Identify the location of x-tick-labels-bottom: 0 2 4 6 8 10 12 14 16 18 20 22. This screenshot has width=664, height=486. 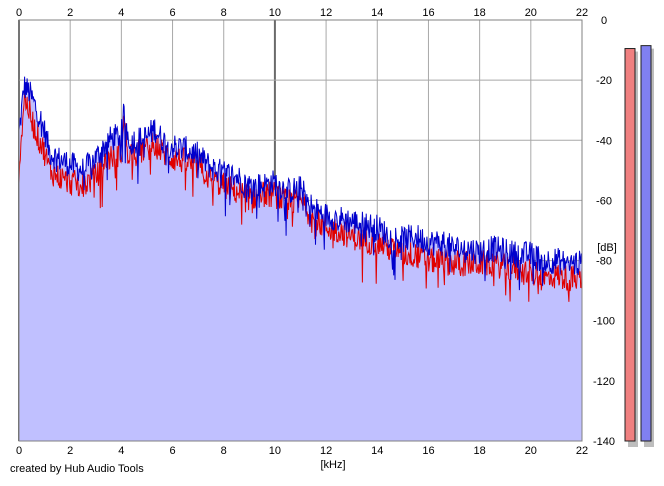
(302, 451).